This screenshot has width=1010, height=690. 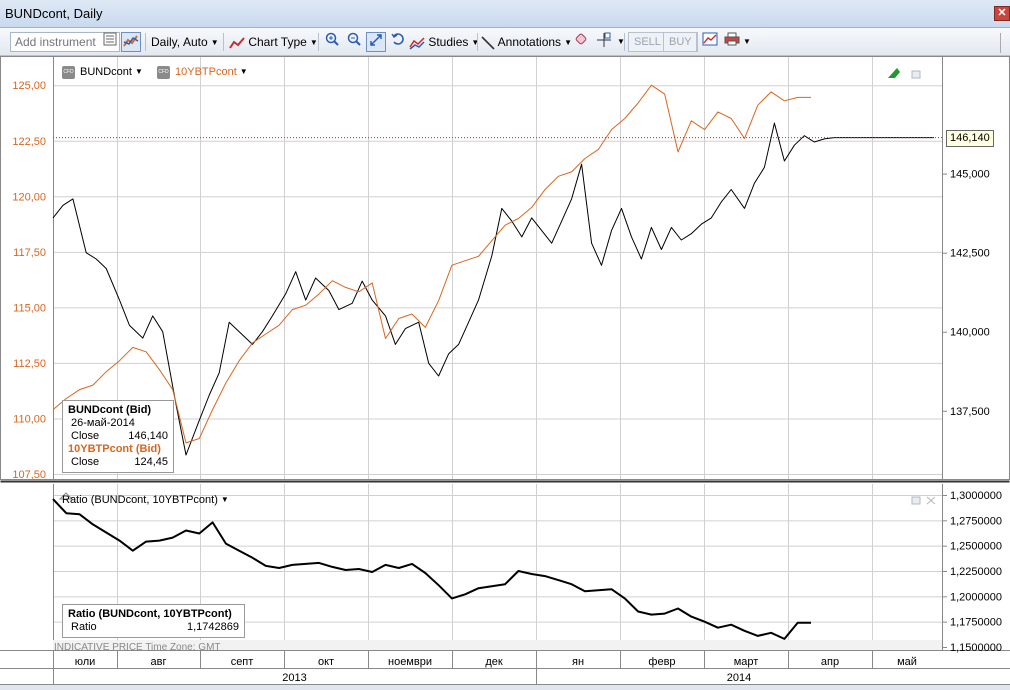 What do you see at coordinates (376, 42) in the screenshot?
I see `autoscale-icon` at bounding box center [376, 42].